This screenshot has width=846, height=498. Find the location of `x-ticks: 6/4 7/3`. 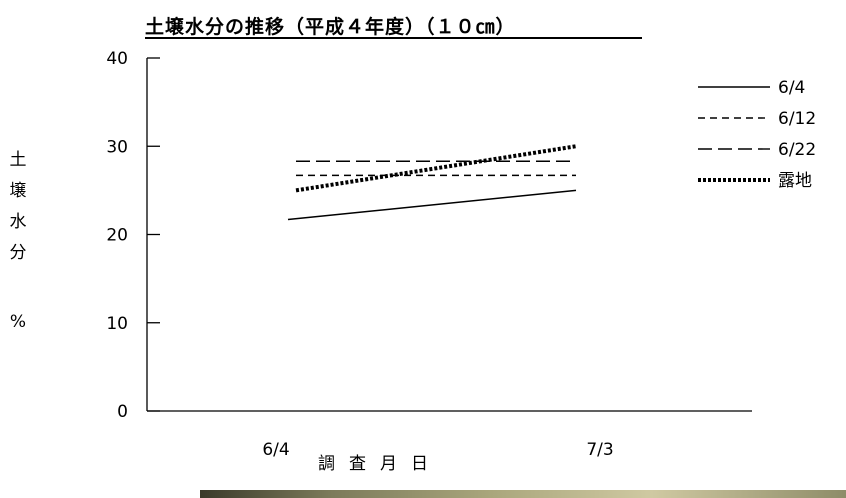

x-ticks: 6/4 7/3 is located at coordinates (437, 450).